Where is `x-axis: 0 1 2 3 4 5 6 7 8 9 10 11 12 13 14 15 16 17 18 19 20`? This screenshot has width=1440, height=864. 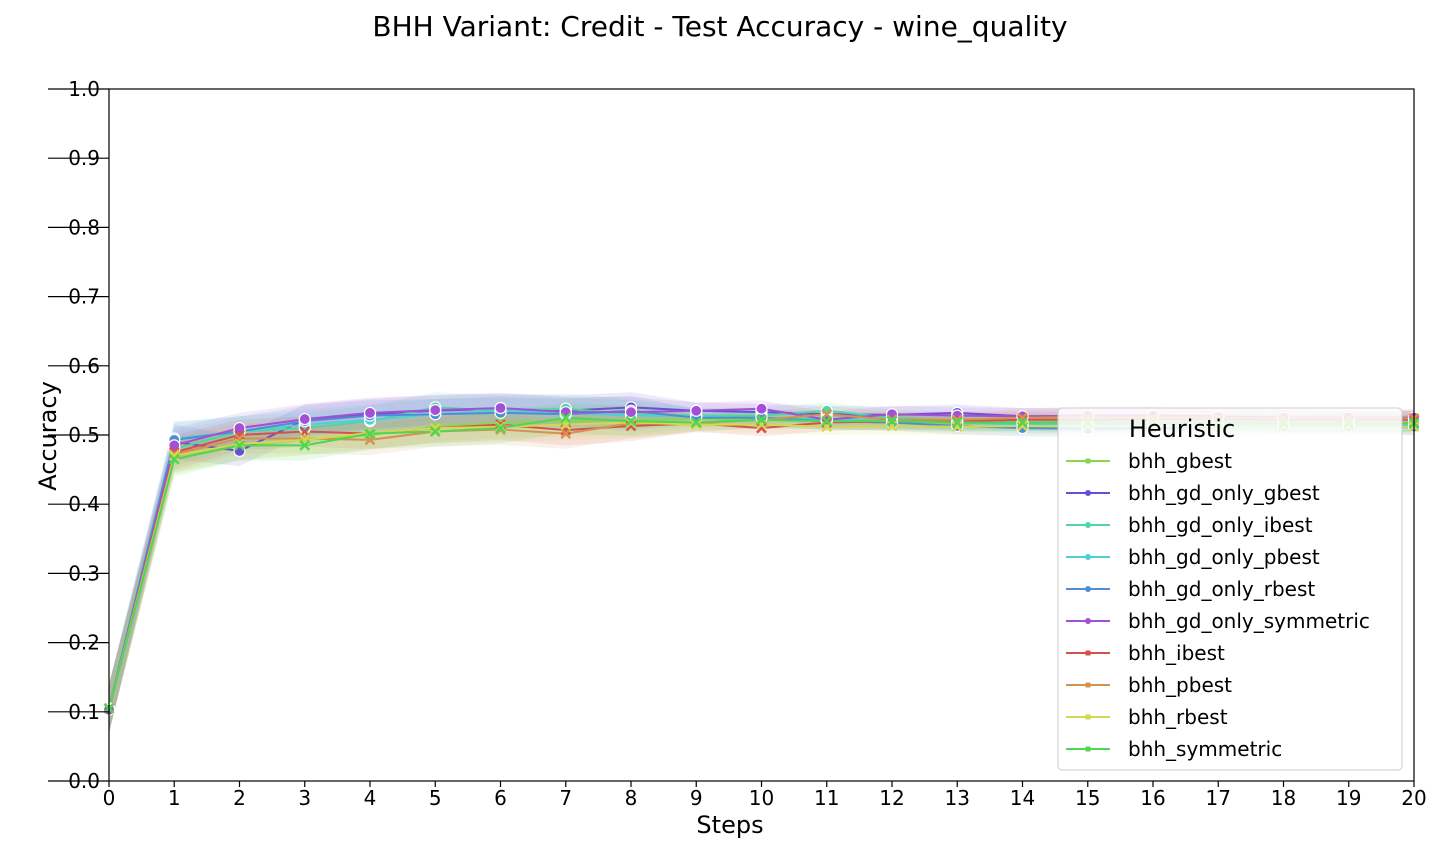
x-axis: 0 1 2 3 4 5 6 7 8 9 10 11 12 13 14 15 16 17 18 19 20 is located at coordinates (765, 795).